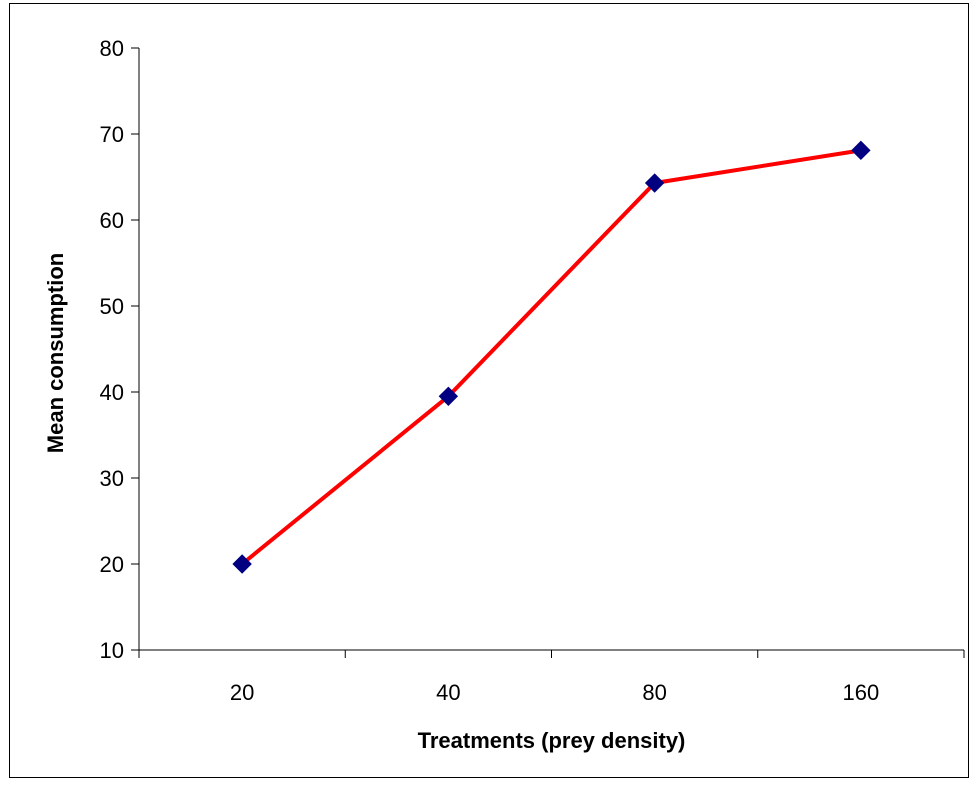  I want to click on x-tick-label: 160, so click(861, 692).